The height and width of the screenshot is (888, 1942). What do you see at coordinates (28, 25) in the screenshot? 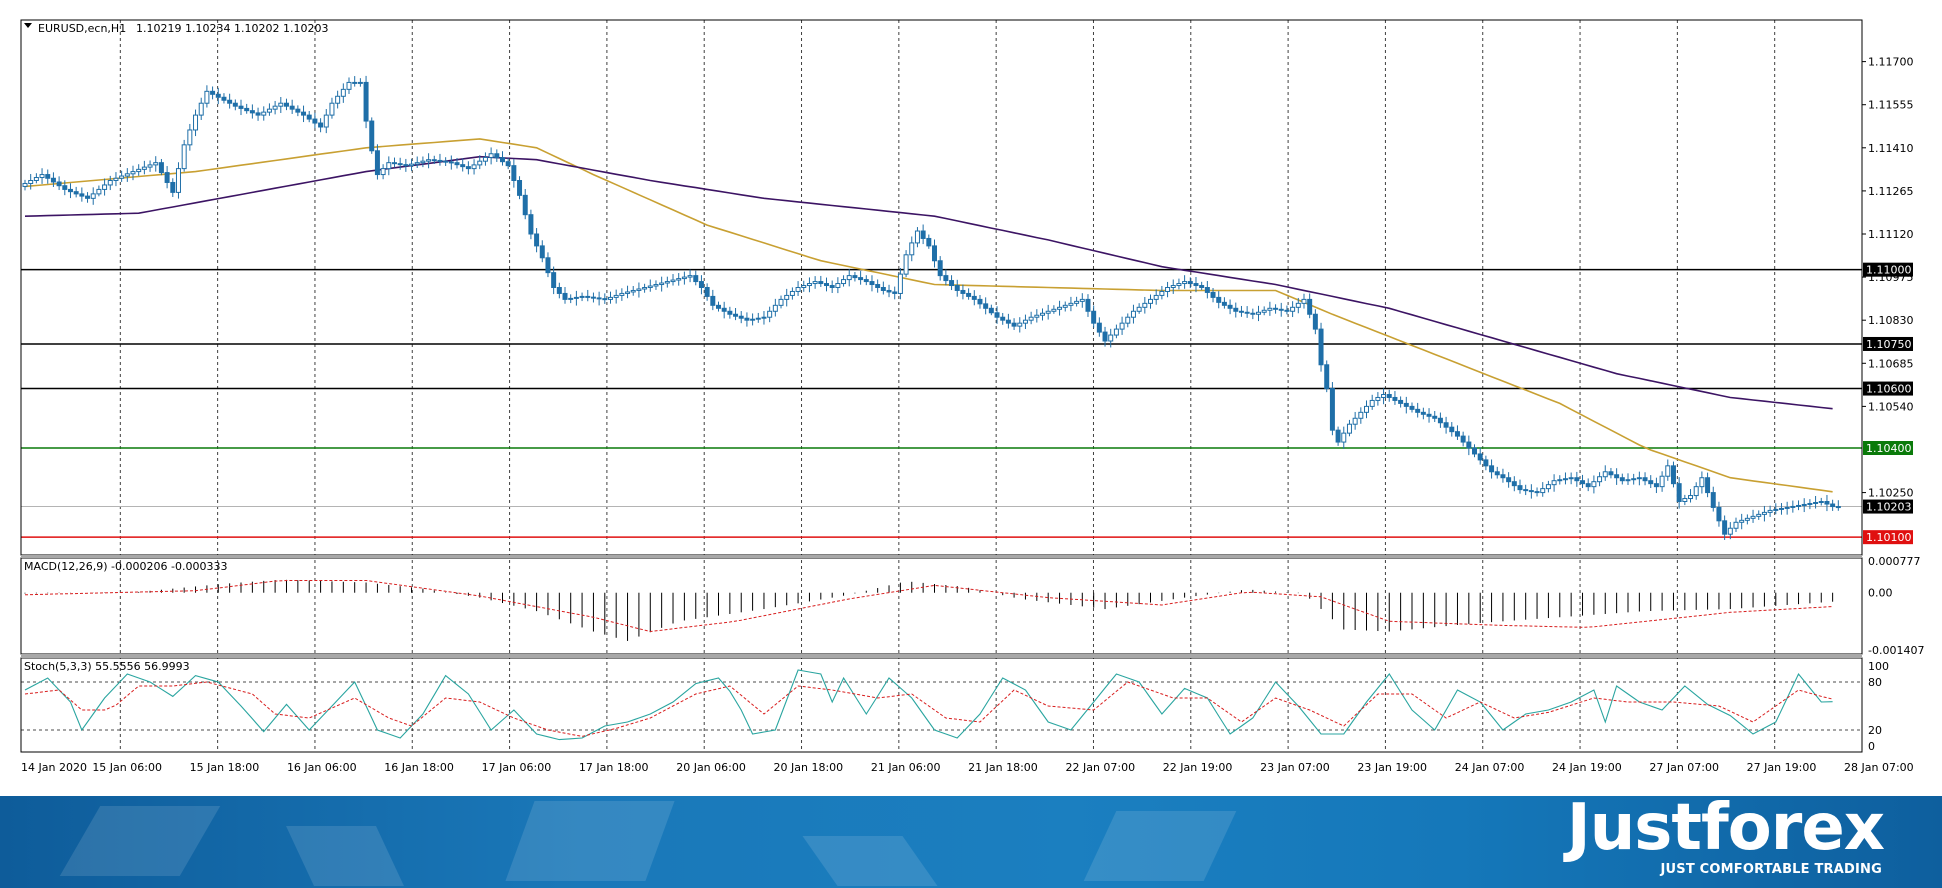
I see `dropdown-triangle-icon` at bounding box center [28, 25].